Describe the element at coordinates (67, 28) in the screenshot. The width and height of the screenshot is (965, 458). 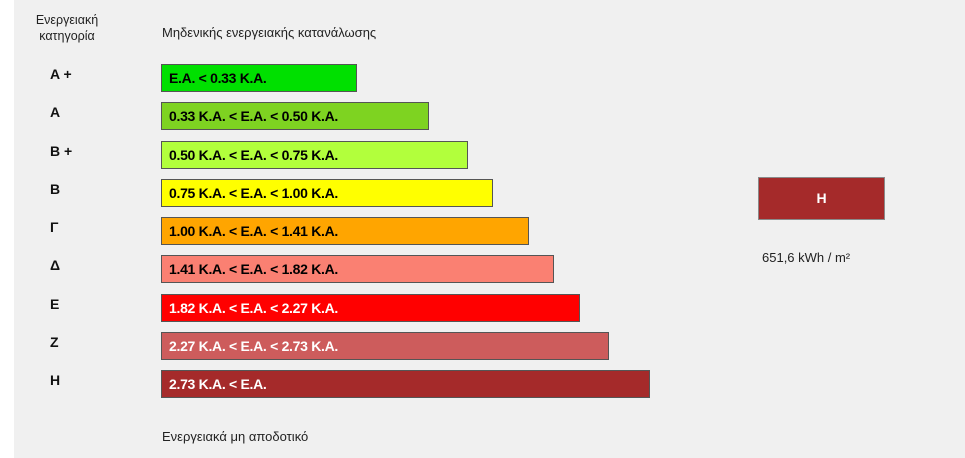
I see `category-column-header: Ενεργειακή κατηγορία` at that location.